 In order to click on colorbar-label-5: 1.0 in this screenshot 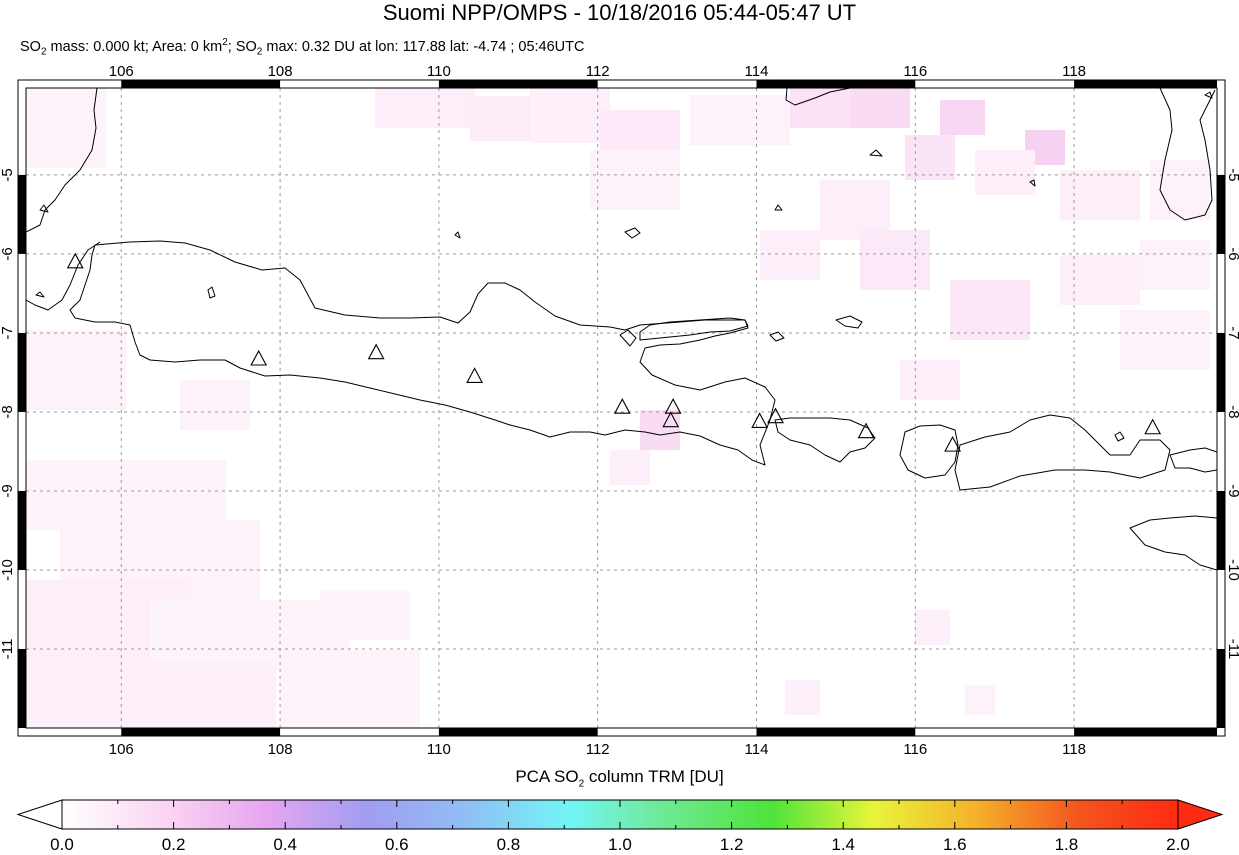, I will do `click(620, 844)`.